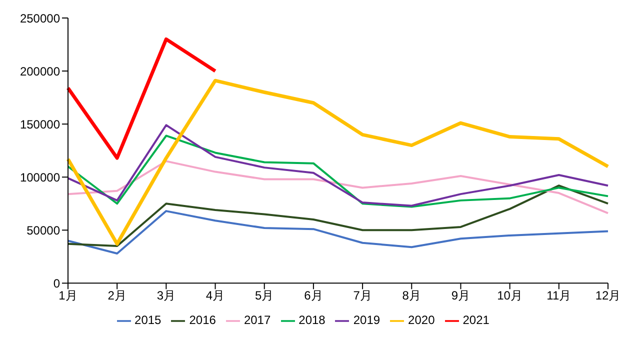  Describe the element at coordinates (559, 295) in the screenshot. I see `x-tick-label: 11月` at that location.